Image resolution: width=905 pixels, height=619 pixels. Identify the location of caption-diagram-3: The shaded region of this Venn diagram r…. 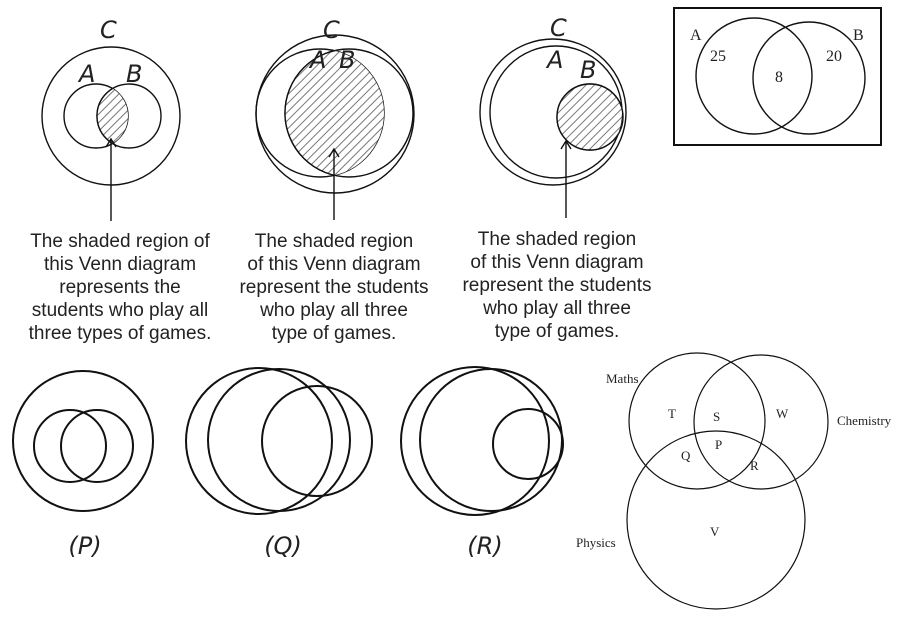
(557, 285).